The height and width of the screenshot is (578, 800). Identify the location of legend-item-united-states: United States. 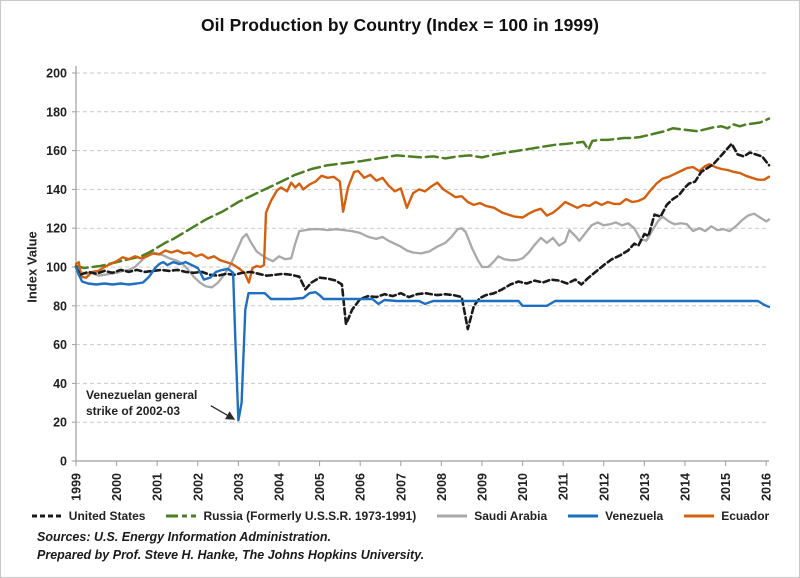
(88, 516).